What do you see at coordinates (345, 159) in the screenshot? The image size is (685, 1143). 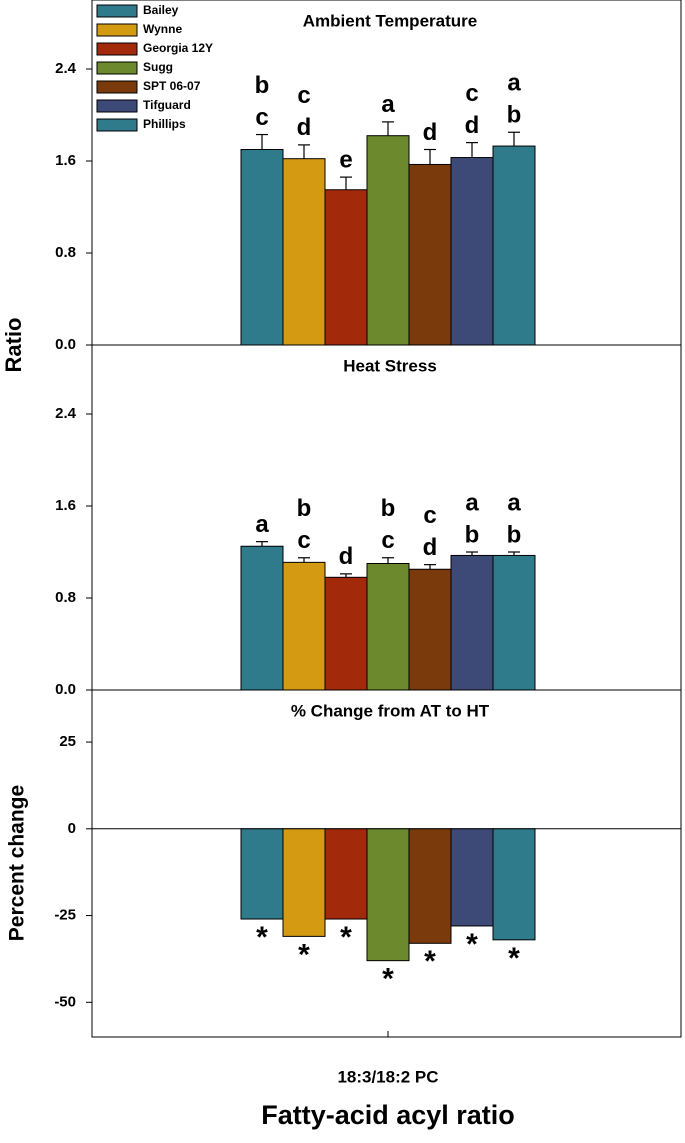 I see `significance-letter: e` at bounding box center [345, 159].